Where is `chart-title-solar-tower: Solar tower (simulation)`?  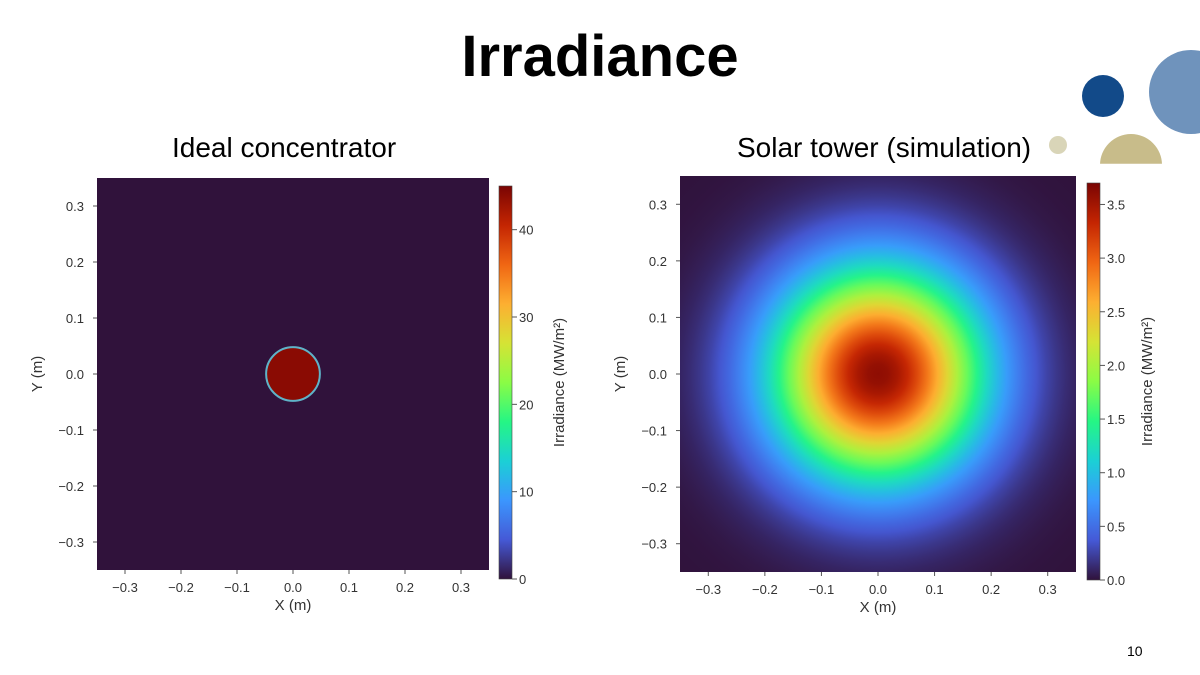
chart-title-solar-tower: Solar tower (simulation) is located at coordinates (884, 147).